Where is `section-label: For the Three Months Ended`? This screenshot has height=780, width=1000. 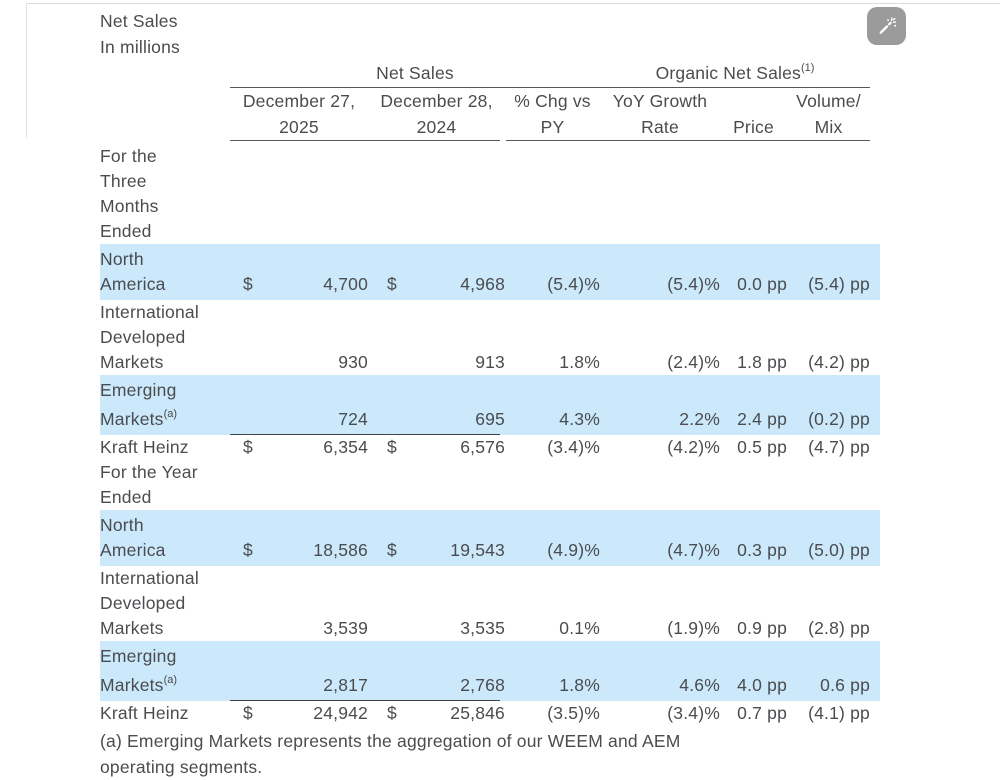 section-label: For the Three Months Ended is located at coordinates (129, 193).